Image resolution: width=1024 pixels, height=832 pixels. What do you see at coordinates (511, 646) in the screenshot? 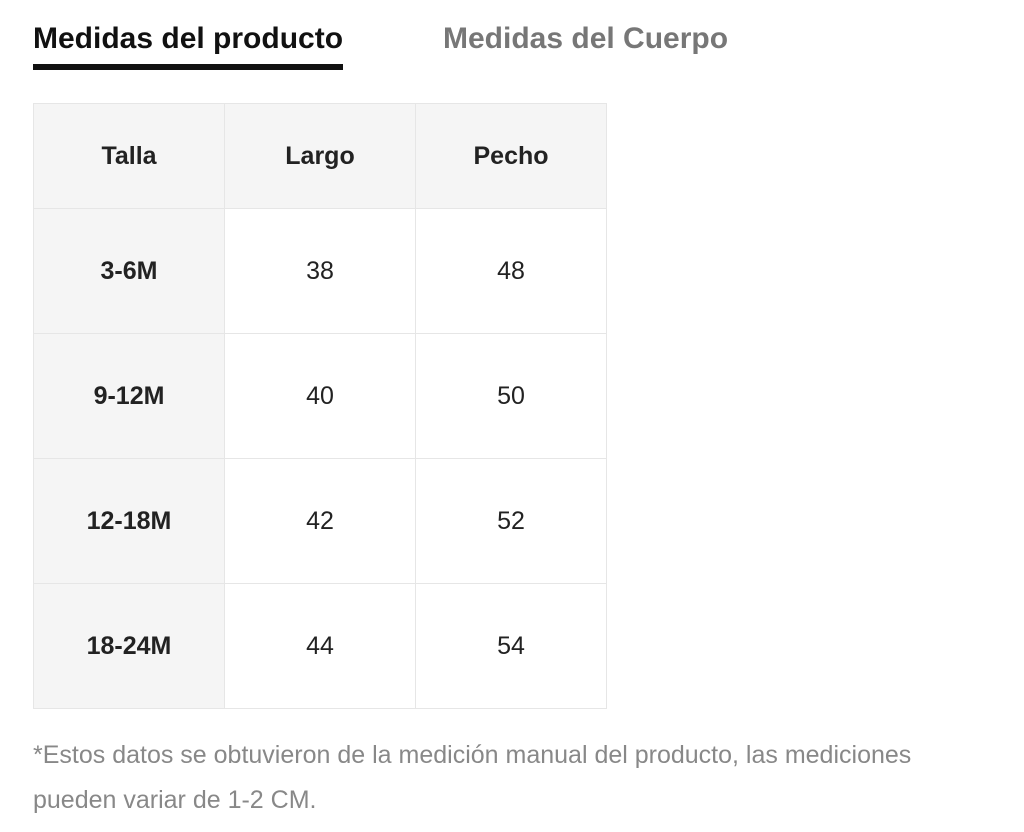
I see `value-cell: 54` at bounding box center [511, 646].